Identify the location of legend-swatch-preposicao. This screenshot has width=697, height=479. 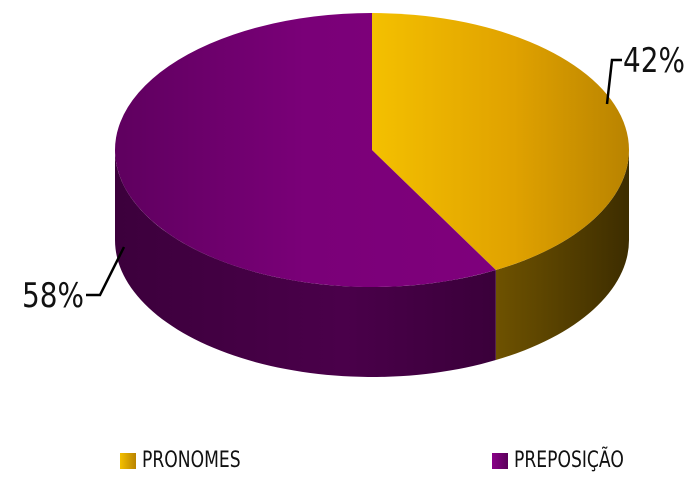
(500, 460).